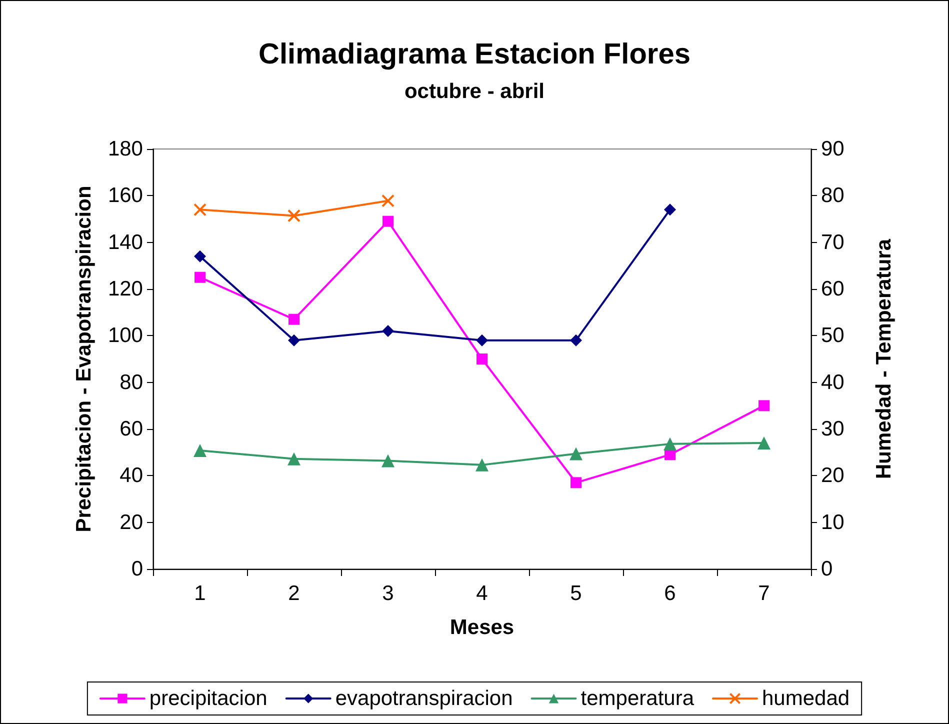  What do you see at coordinates (832, 149) in the screenshot?
I see `y2-tick-label: 90` at bounding box center [832, 149].